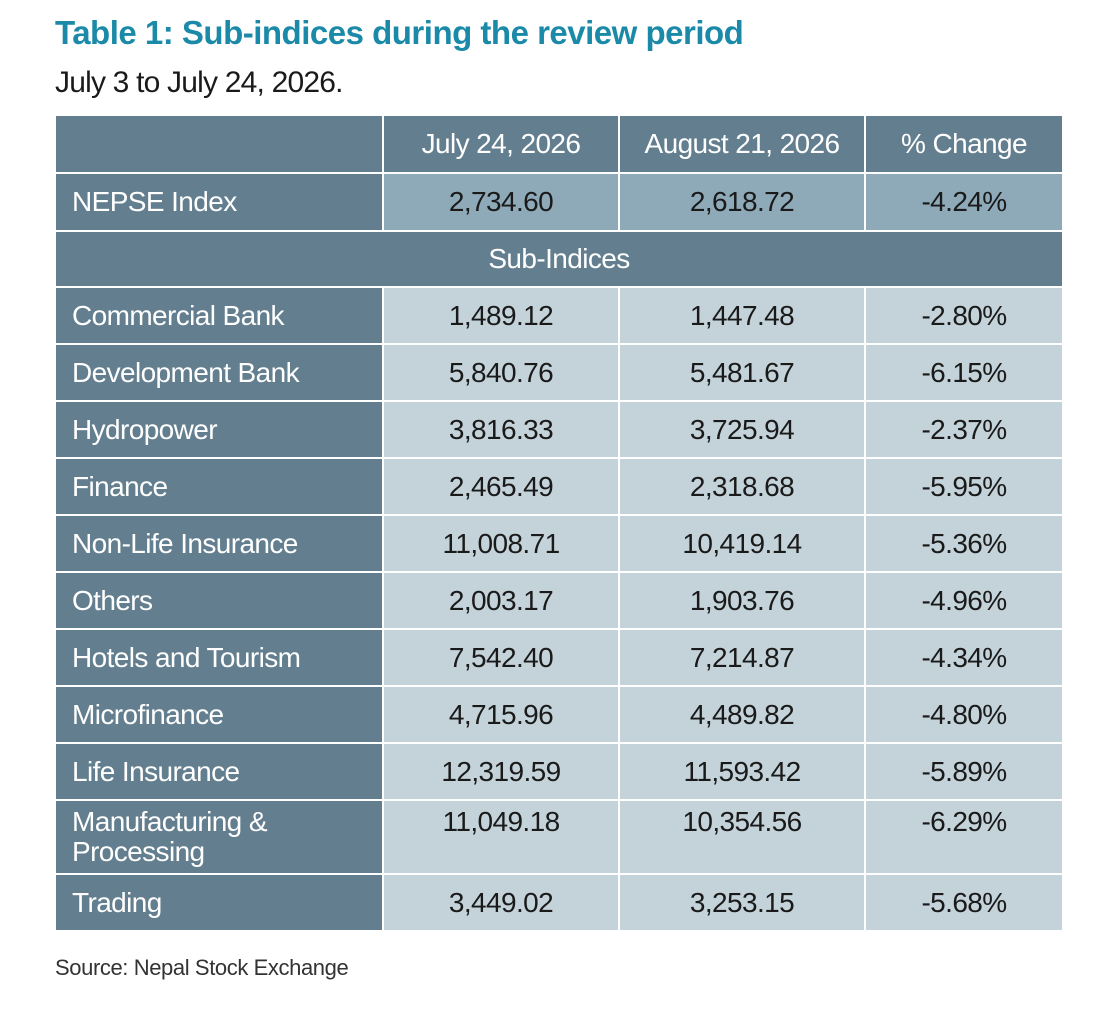 This screenshot has width=1095, height=1012. I want to click on table-row: Hydropower 3,816.33 3,725.94 -2.37%, so click(559, 429).